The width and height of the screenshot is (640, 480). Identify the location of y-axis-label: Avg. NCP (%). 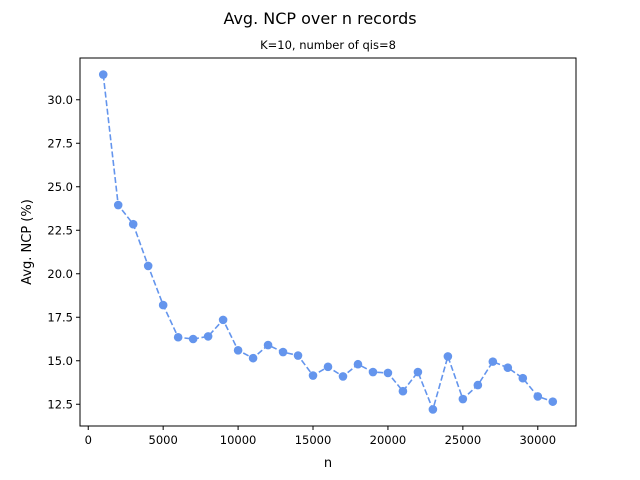
(27, 242).